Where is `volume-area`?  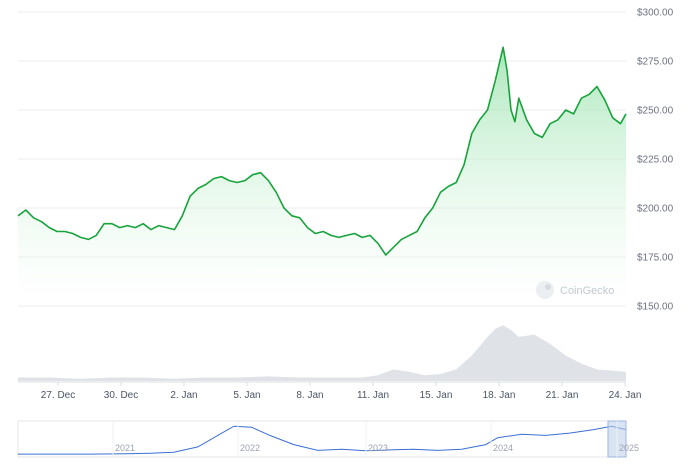 volume-area is located at coordinates (322, 353).